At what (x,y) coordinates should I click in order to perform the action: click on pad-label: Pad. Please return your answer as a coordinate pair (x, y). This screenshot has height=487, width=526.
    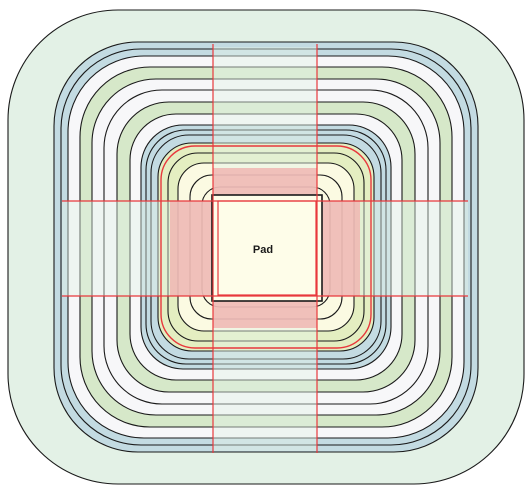
    Looking at the image, I should click on (263, 250).